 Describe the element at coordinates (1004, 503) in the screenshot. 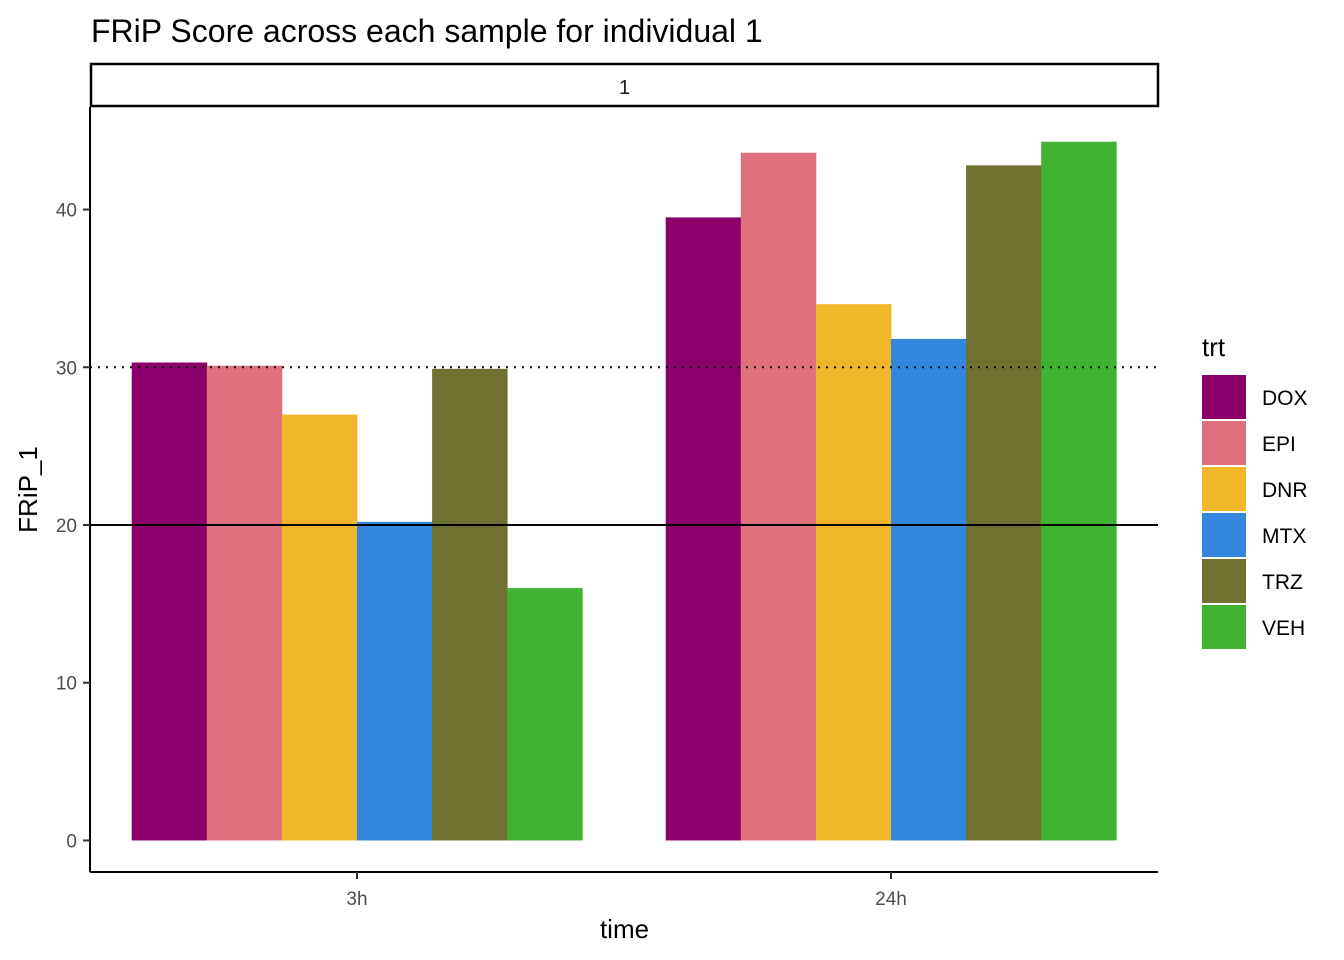

I see `bar-trz-24h` at that location.